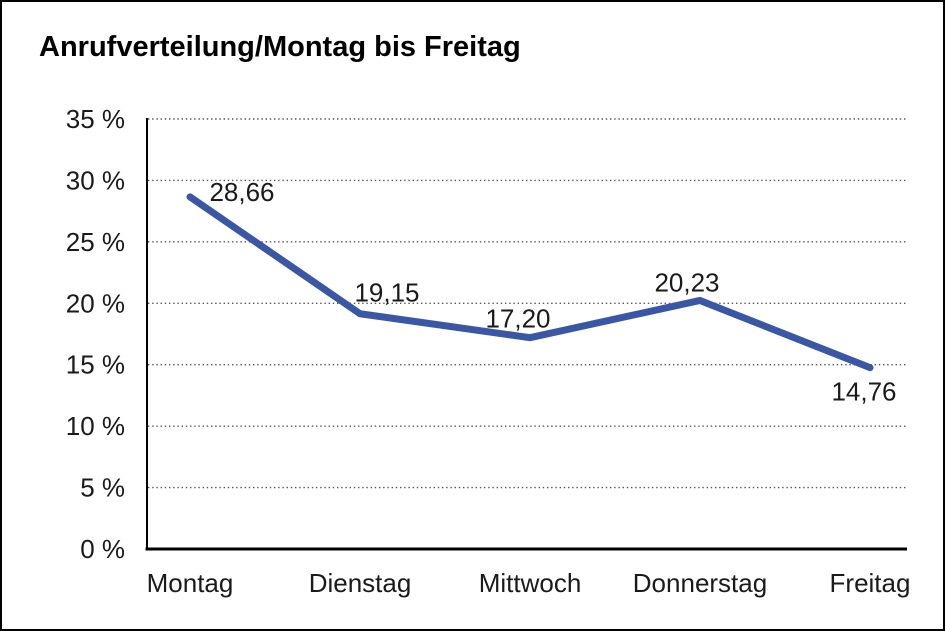  Describe the element at coordinates (95, 303) in the screenshot. I see `y-axis-tick-label: 20 %` at that location.